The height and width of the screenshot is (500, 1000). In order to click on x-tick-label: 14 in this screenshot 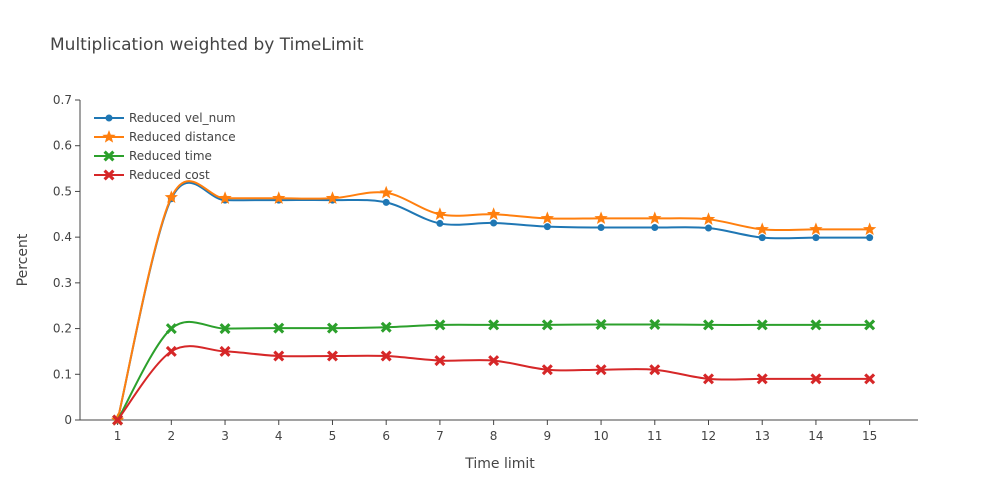, I will do `click(815, 436)`.